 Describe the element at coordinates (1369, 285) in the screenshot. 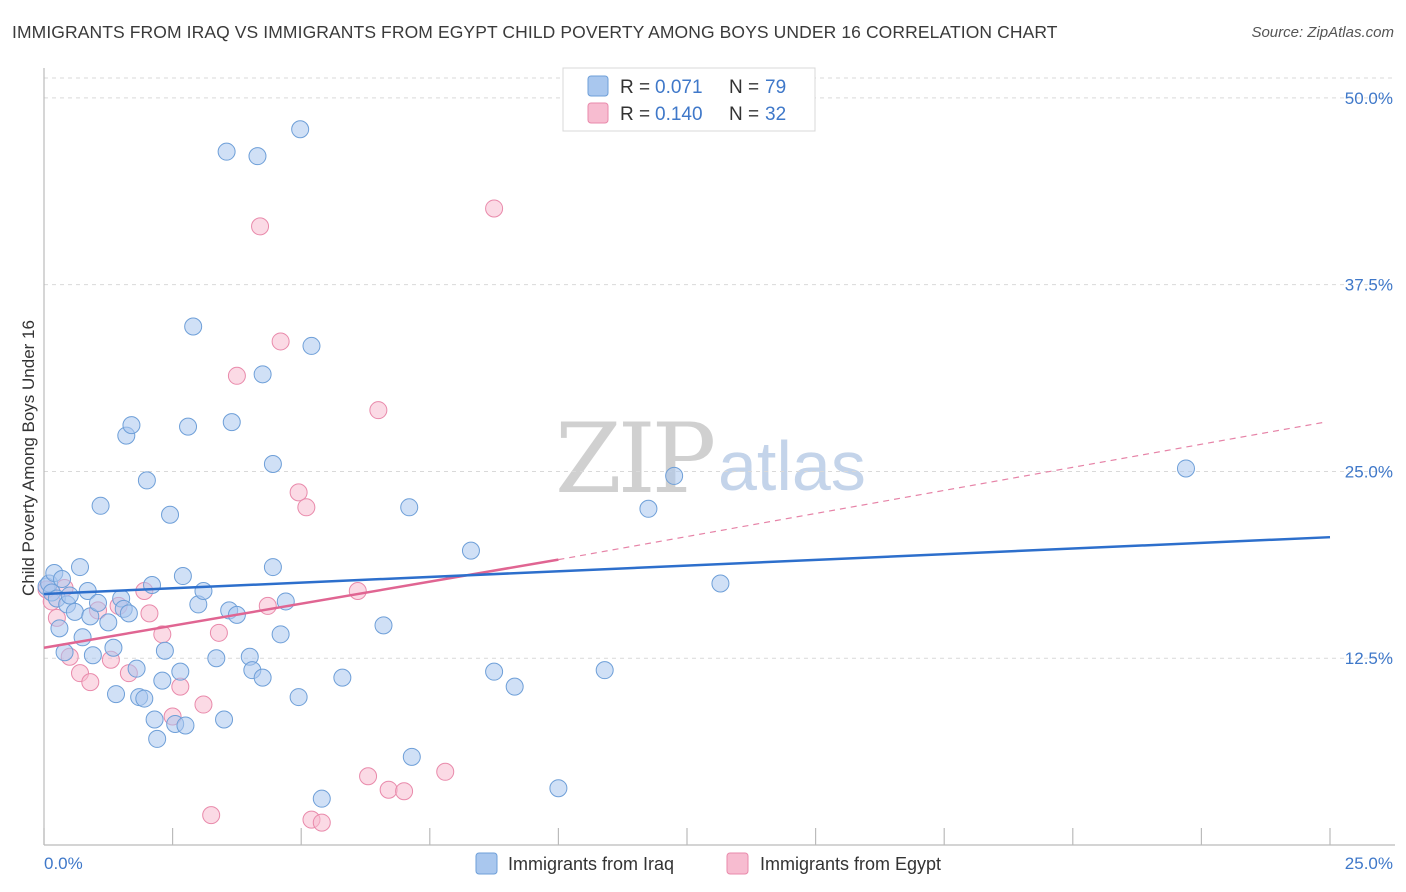

I see `y-tick-label-2: 37.5%` at that location.